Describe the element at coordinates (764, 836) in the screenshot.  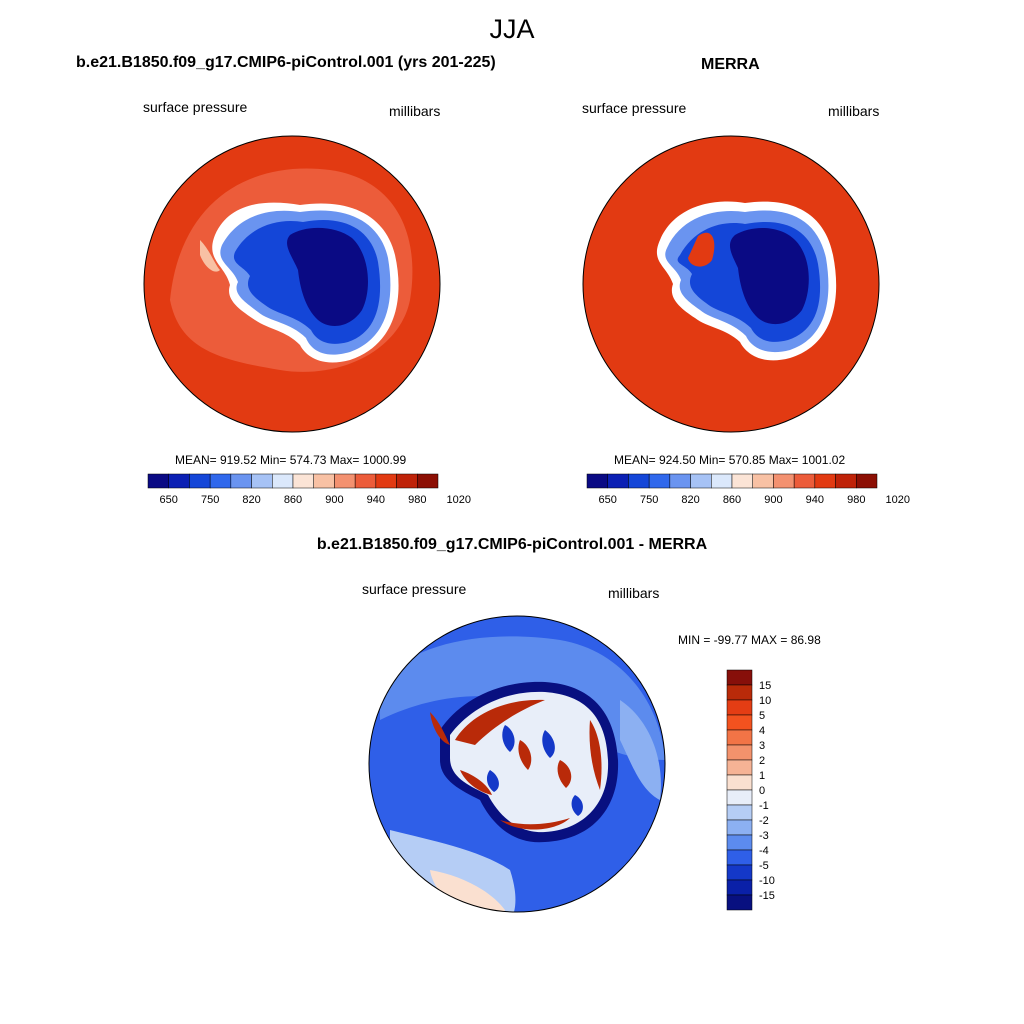
I see `diff-colorbar-tick-label: -3` at that location.